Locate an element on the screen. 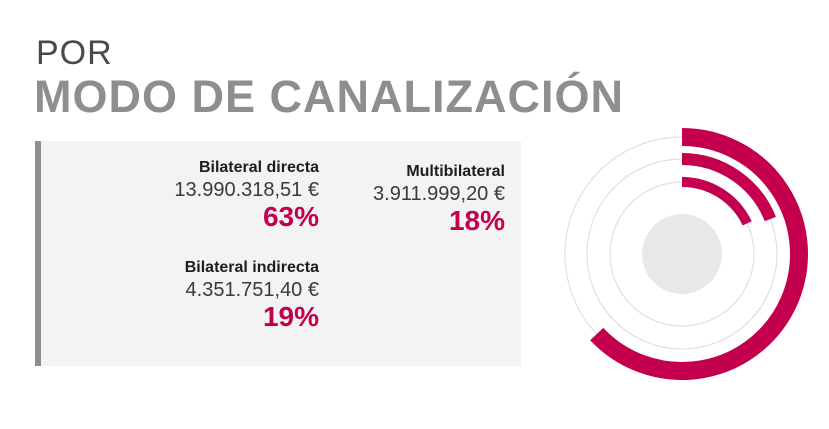 This screenshot has height=429, width=829. entry-bilateral-indirecta: Bilateral indirecta 4.351.751,40 € 19% is located at coordinates (189, 295).